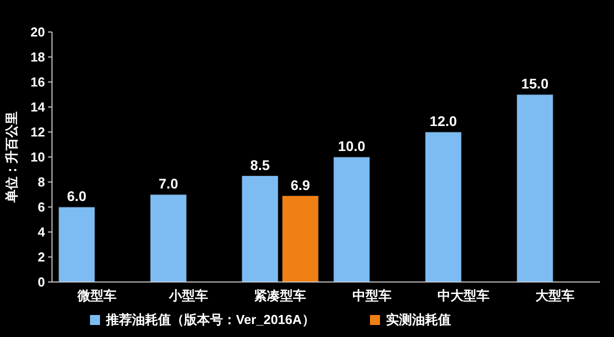  I want to click on data-label: 7.0, so click(168, 184).